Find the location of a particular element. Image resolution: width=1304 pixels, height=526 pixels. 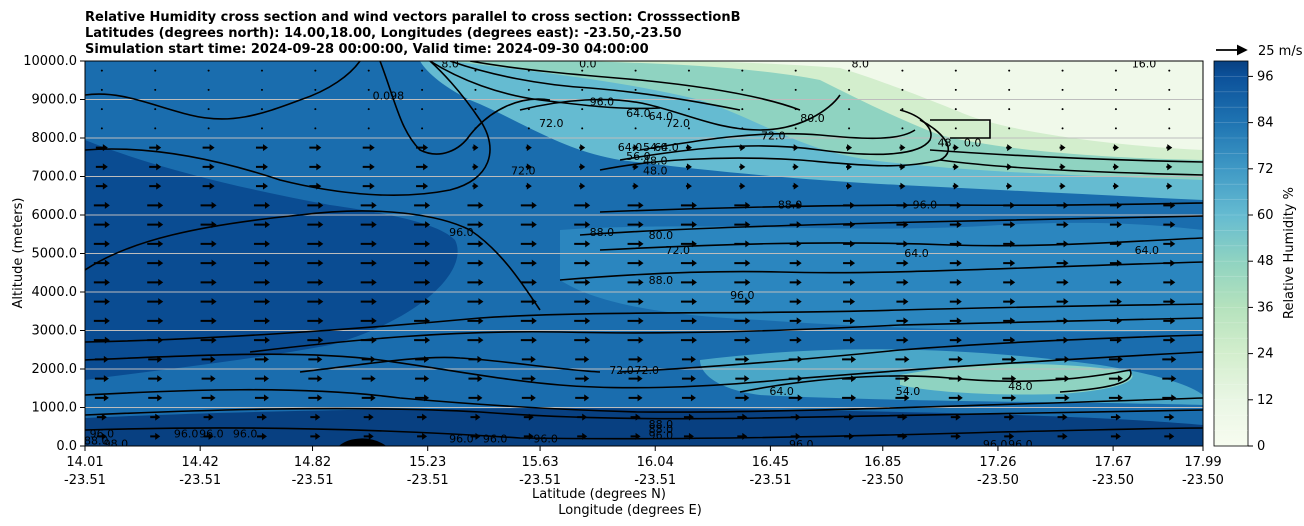

contour-label: 96.0 is located at coordinates (602, 101).